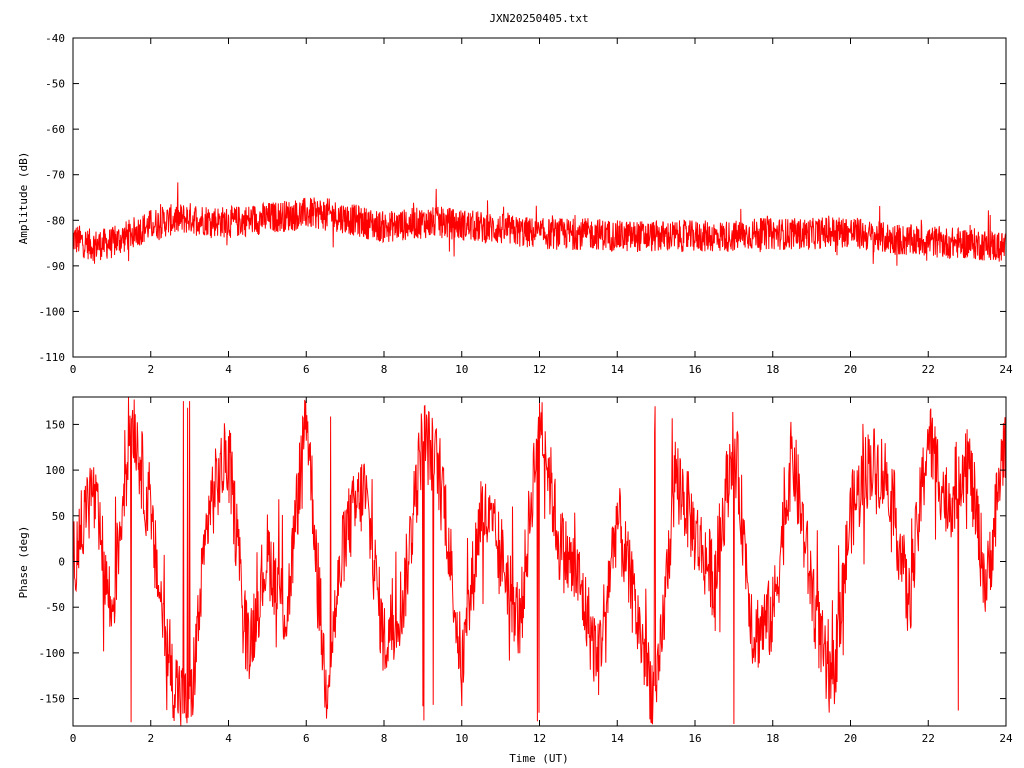 This screenshot has height=768, width=1024. Describe the element at coordinates (539, 224) in the screenshot. I see `amplitude-series` at that location.